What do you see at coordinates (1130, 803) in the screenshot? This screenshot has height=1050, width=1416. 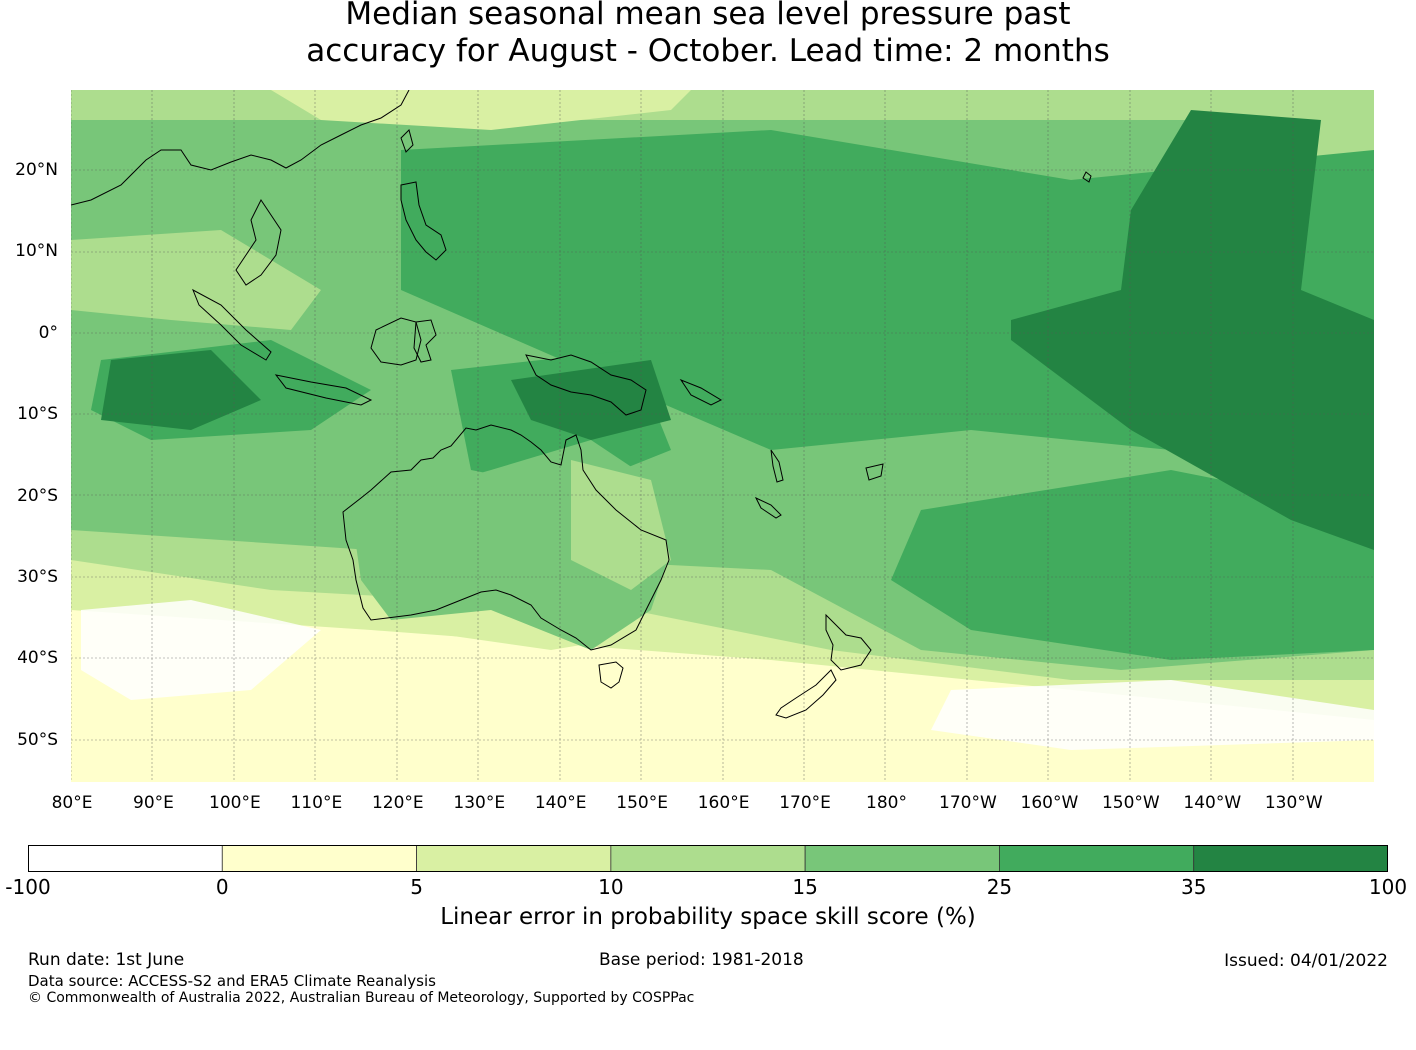 I see `lon-label: 150°W` at bounding box center [1130, 803].